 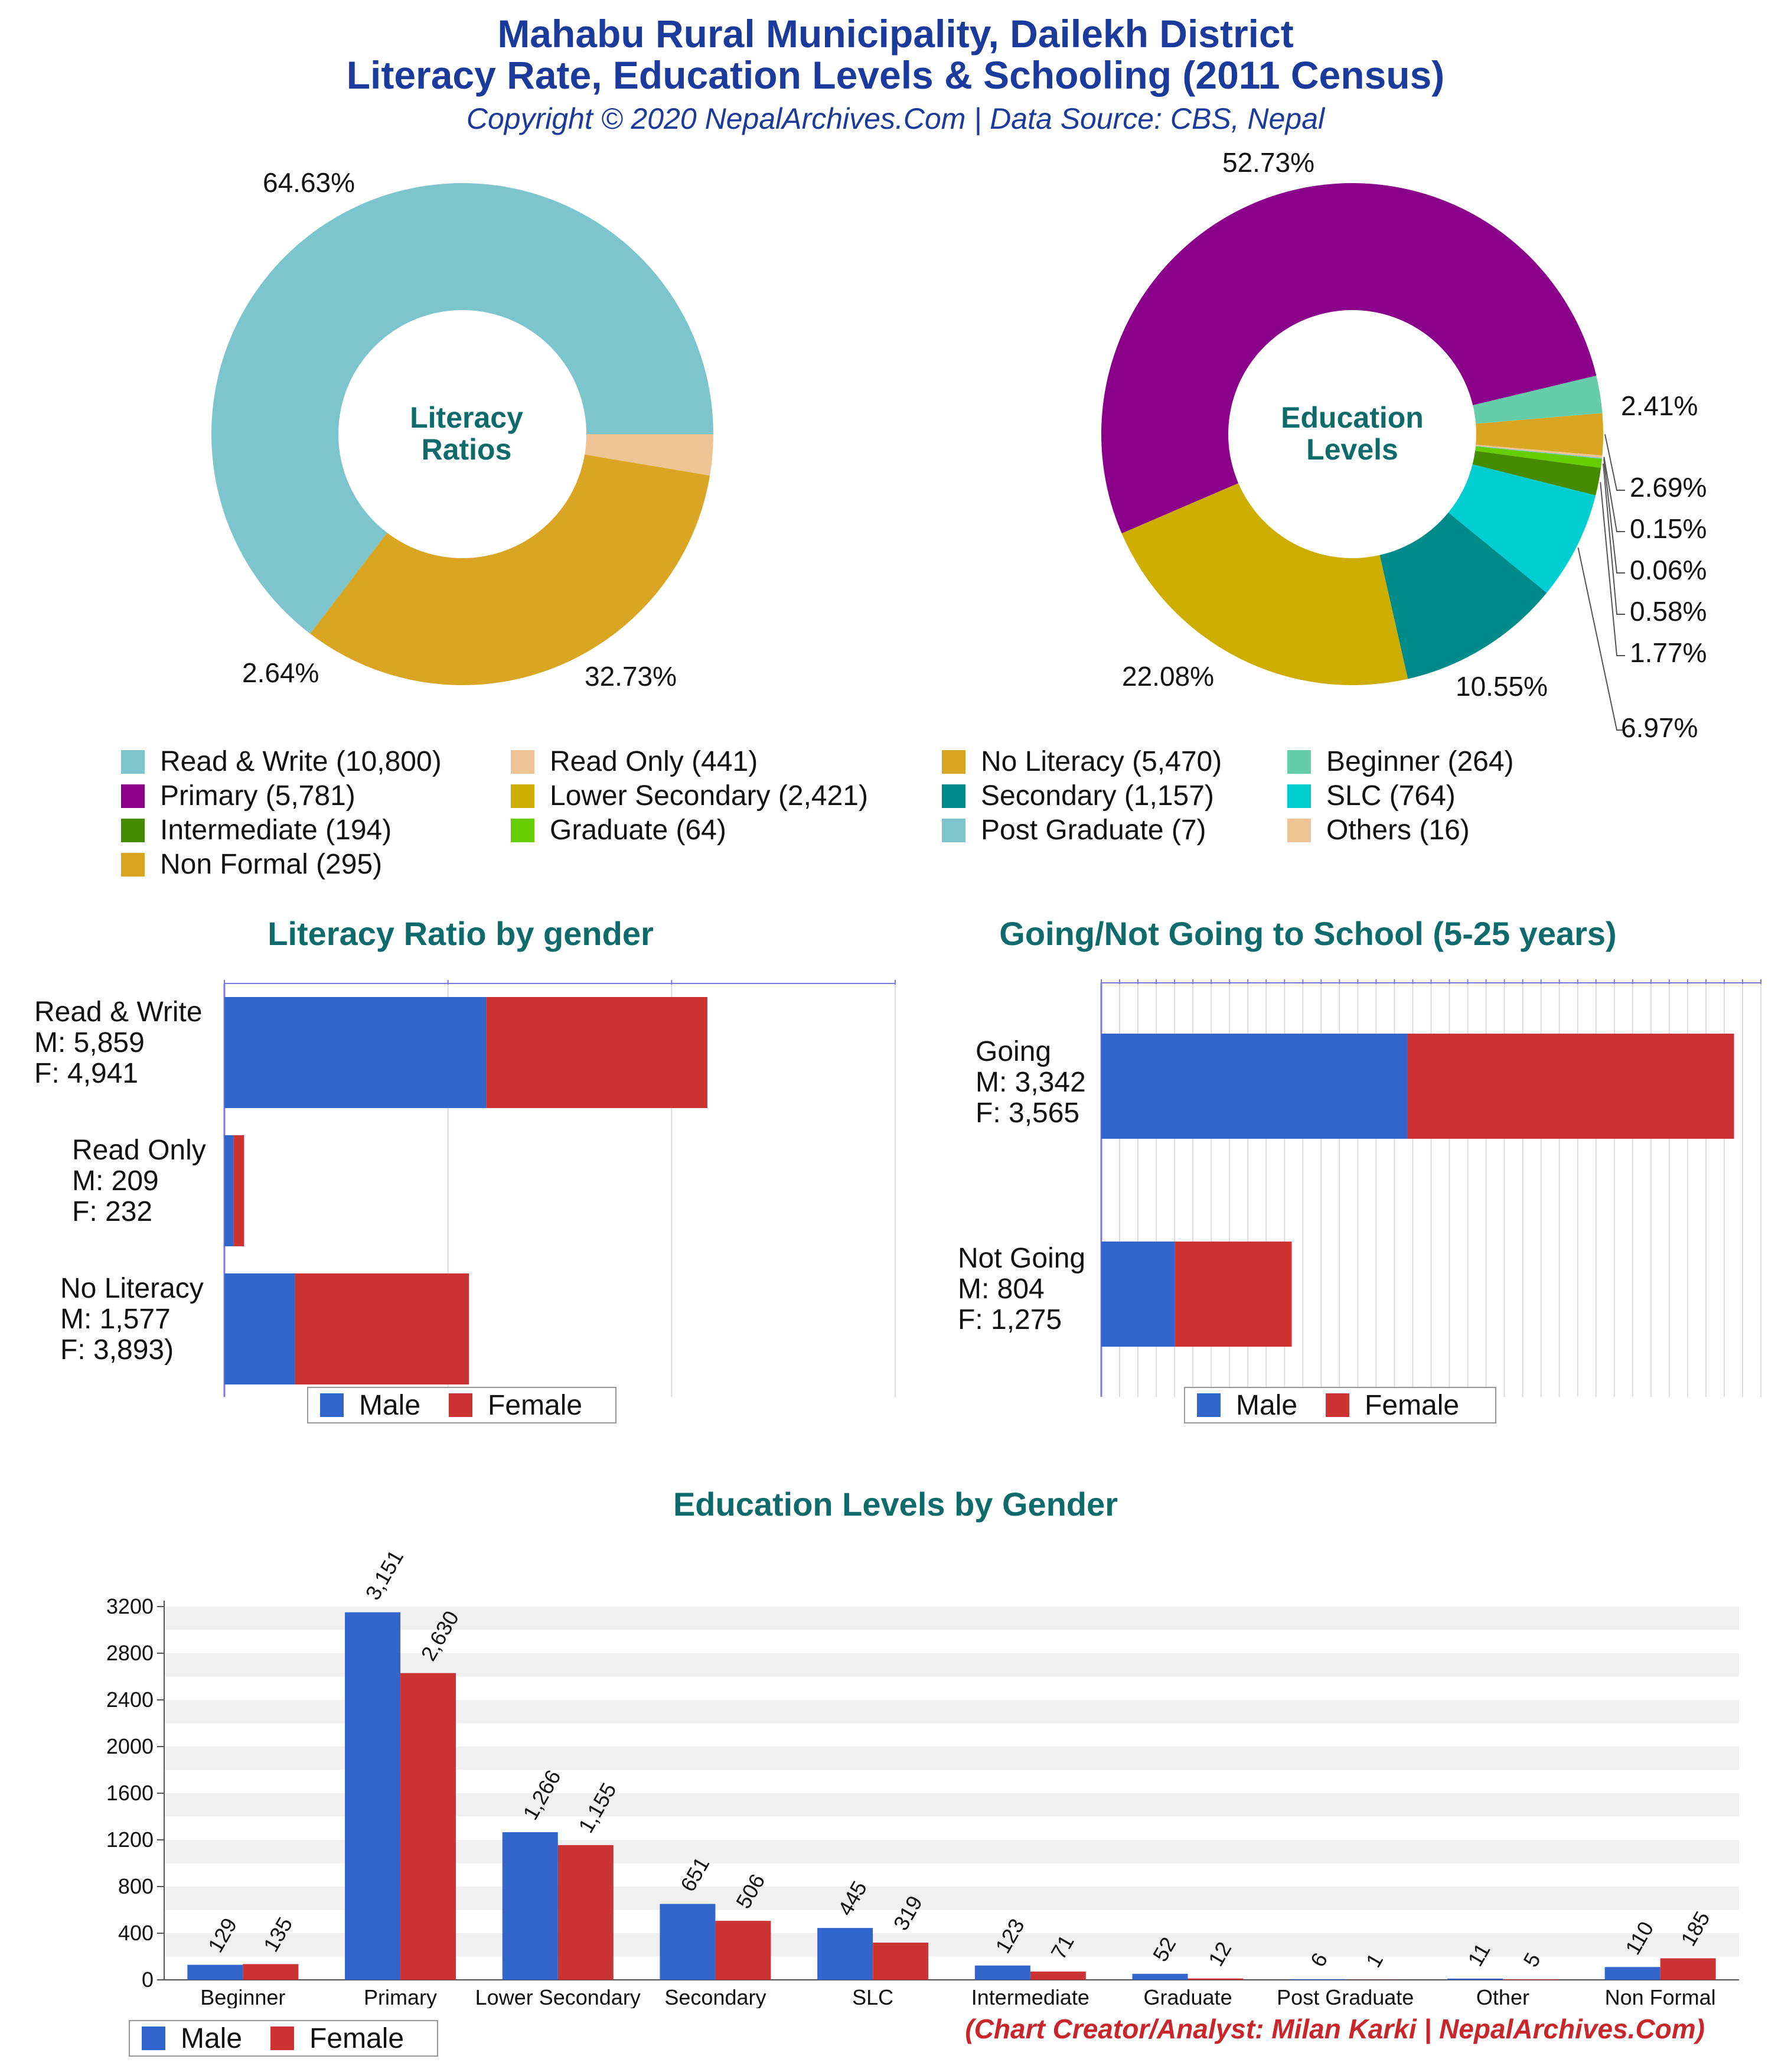 I want to click on bar-label-read-write: Read & Write M: 5,859 F: 4,941, so click(x=118, y=1043).